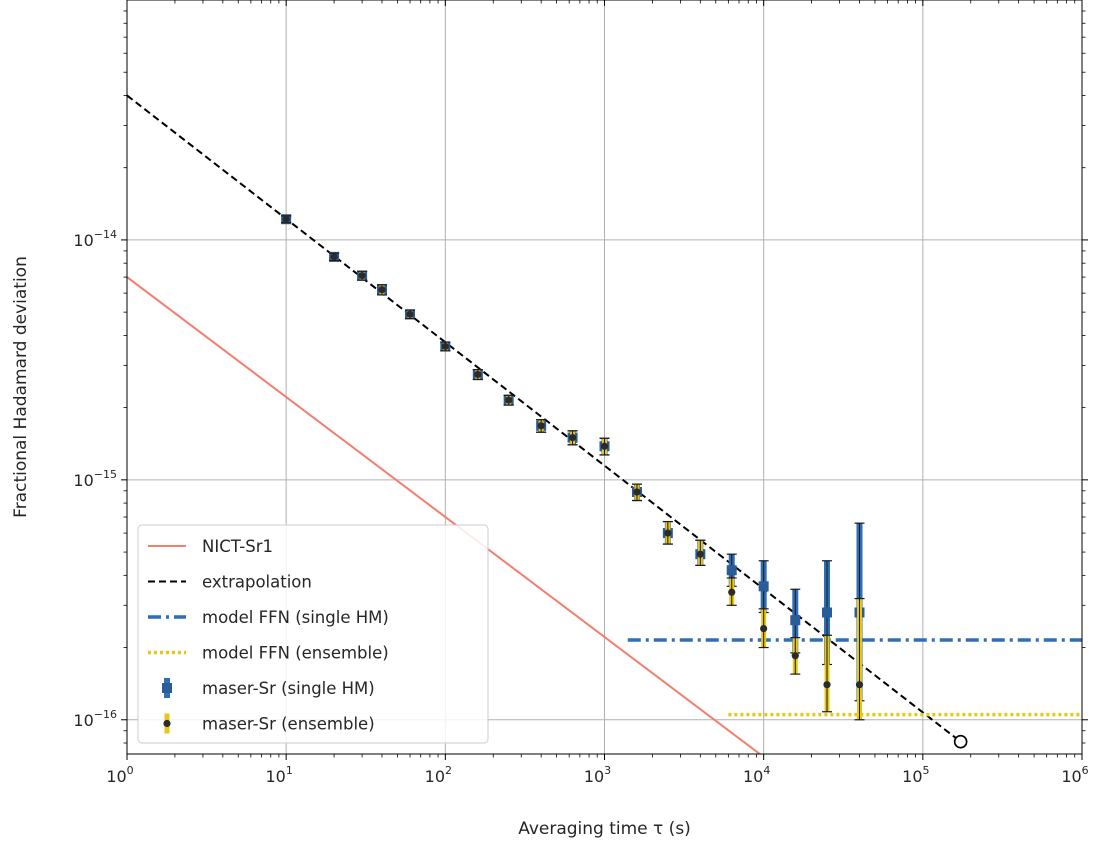 The height and width of the screenshot is (845, 1108). I want to click on legend-entry: NICT-Sr1, so click(210, 546).